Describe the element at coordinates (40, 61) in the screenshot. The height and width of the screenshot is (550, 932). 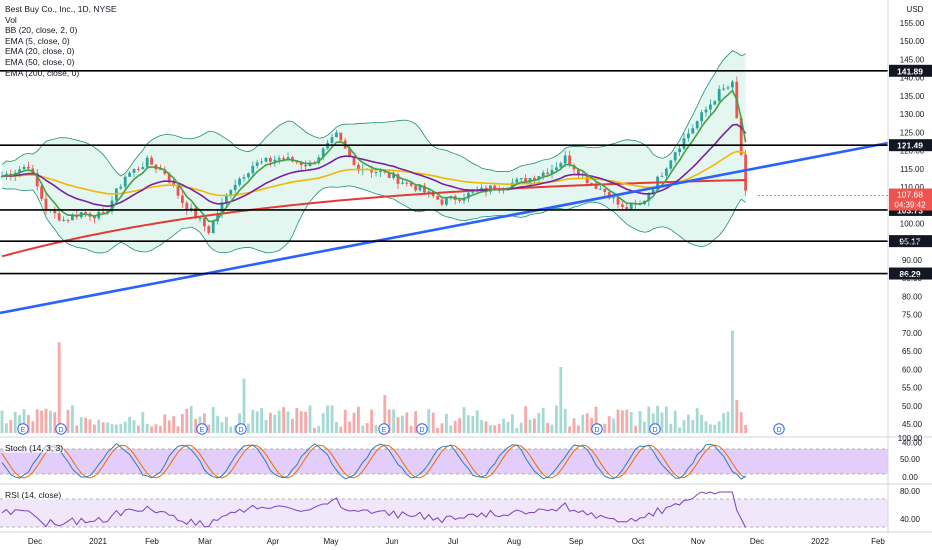
I see `legend-item-ema50: EMA (50, close, 0)` at that location.